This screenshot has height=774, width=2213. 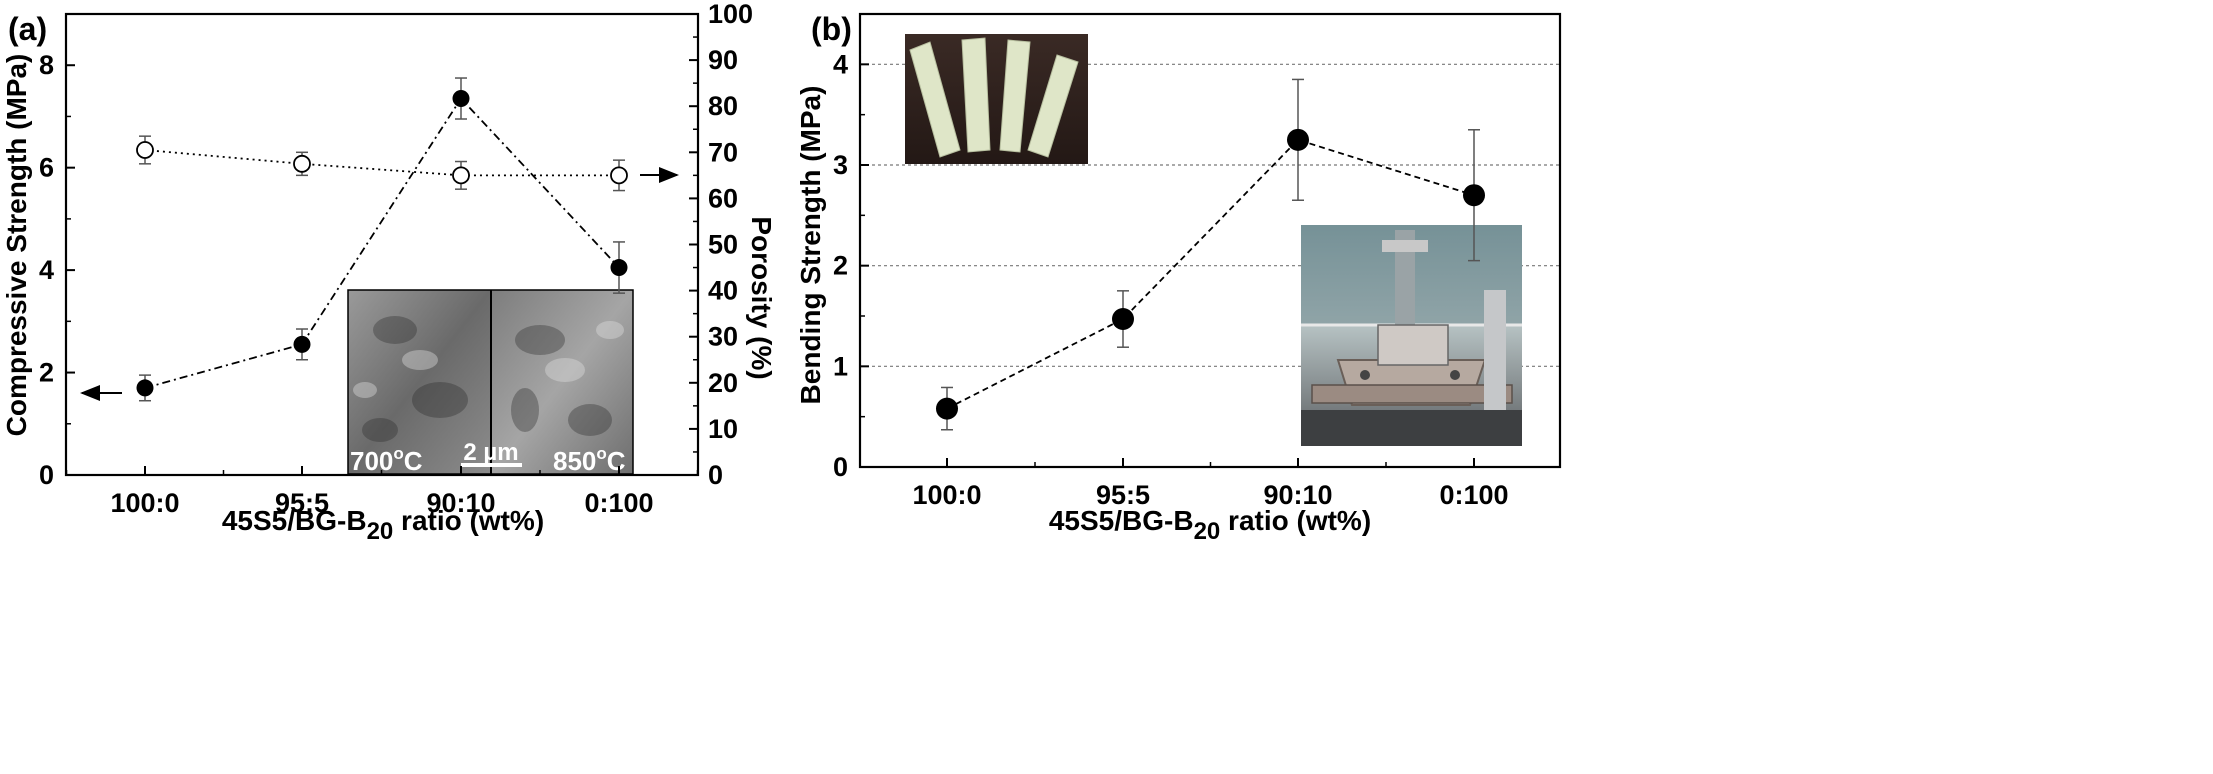 What do you see at coordinates (1411, 335) in the screenshot?
I see `test-rig-photo-inset` at bounding box center [1411, 335].